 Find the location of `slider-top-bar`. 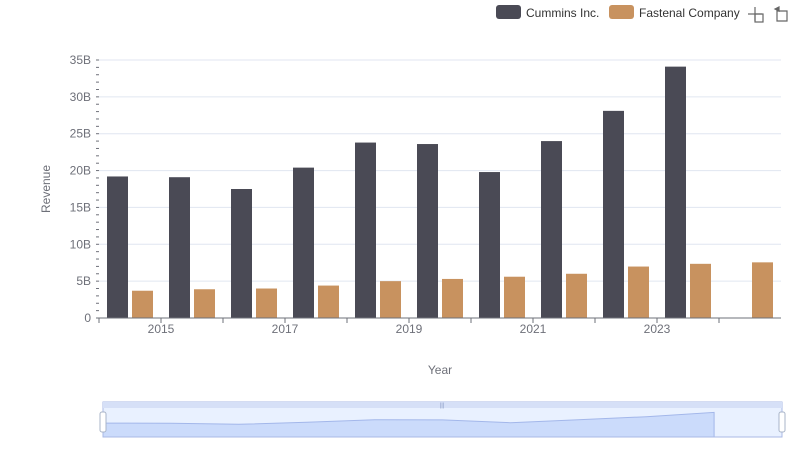

slider-top-bar is located at coordinates (442, 405).